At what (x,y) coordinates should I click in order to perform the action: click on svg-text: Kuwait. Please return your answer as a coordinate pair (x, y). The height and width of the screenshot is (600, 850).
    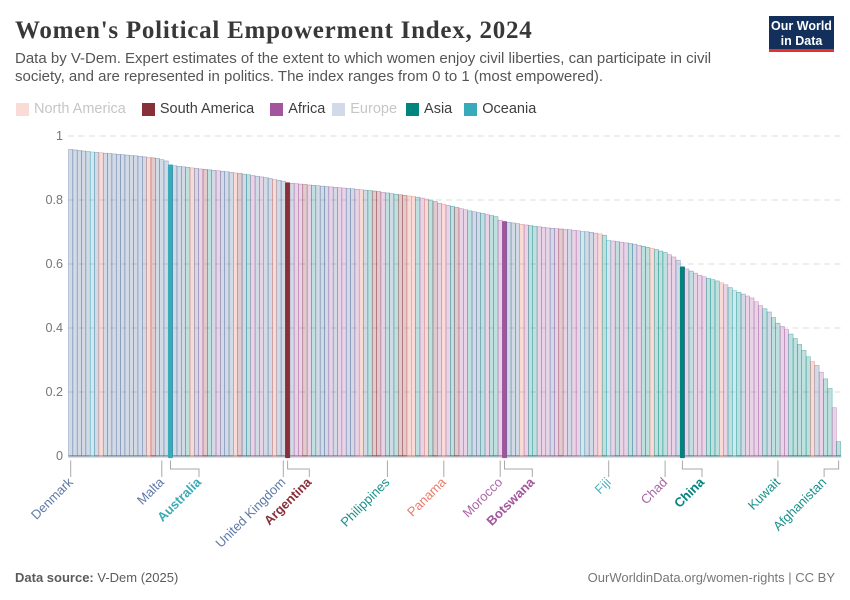
    Looking at the image, I should click on (764, 493).